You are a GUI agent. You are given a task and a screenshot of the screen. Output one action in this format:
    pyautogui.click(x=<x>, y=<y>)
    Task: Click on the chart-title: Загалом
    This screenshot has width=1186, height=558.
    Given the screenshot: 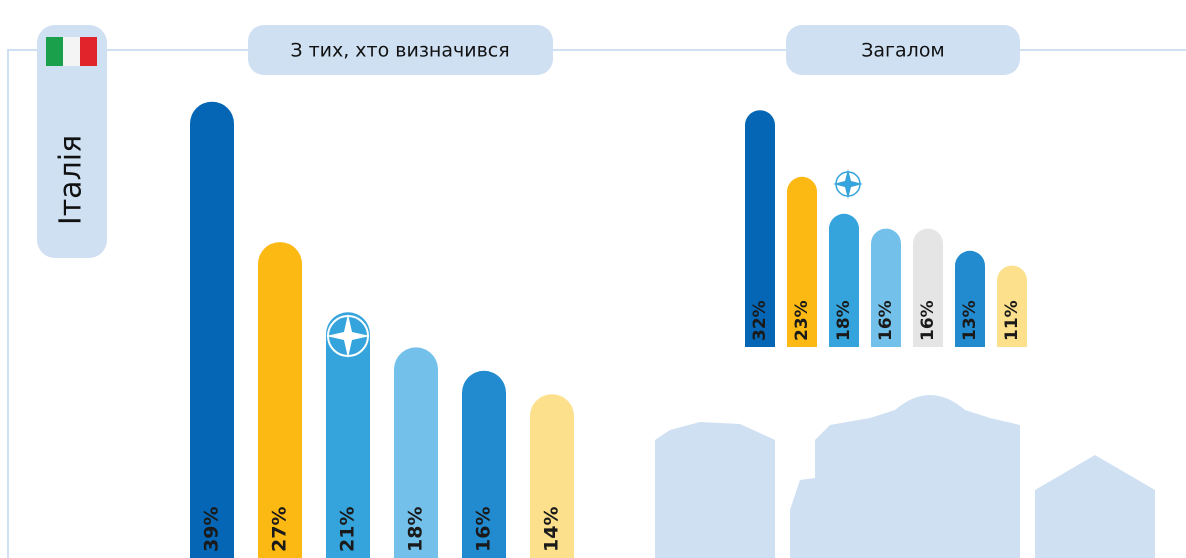 What is the action you would take?
    pyautogui.click(x=903, y=51)
    